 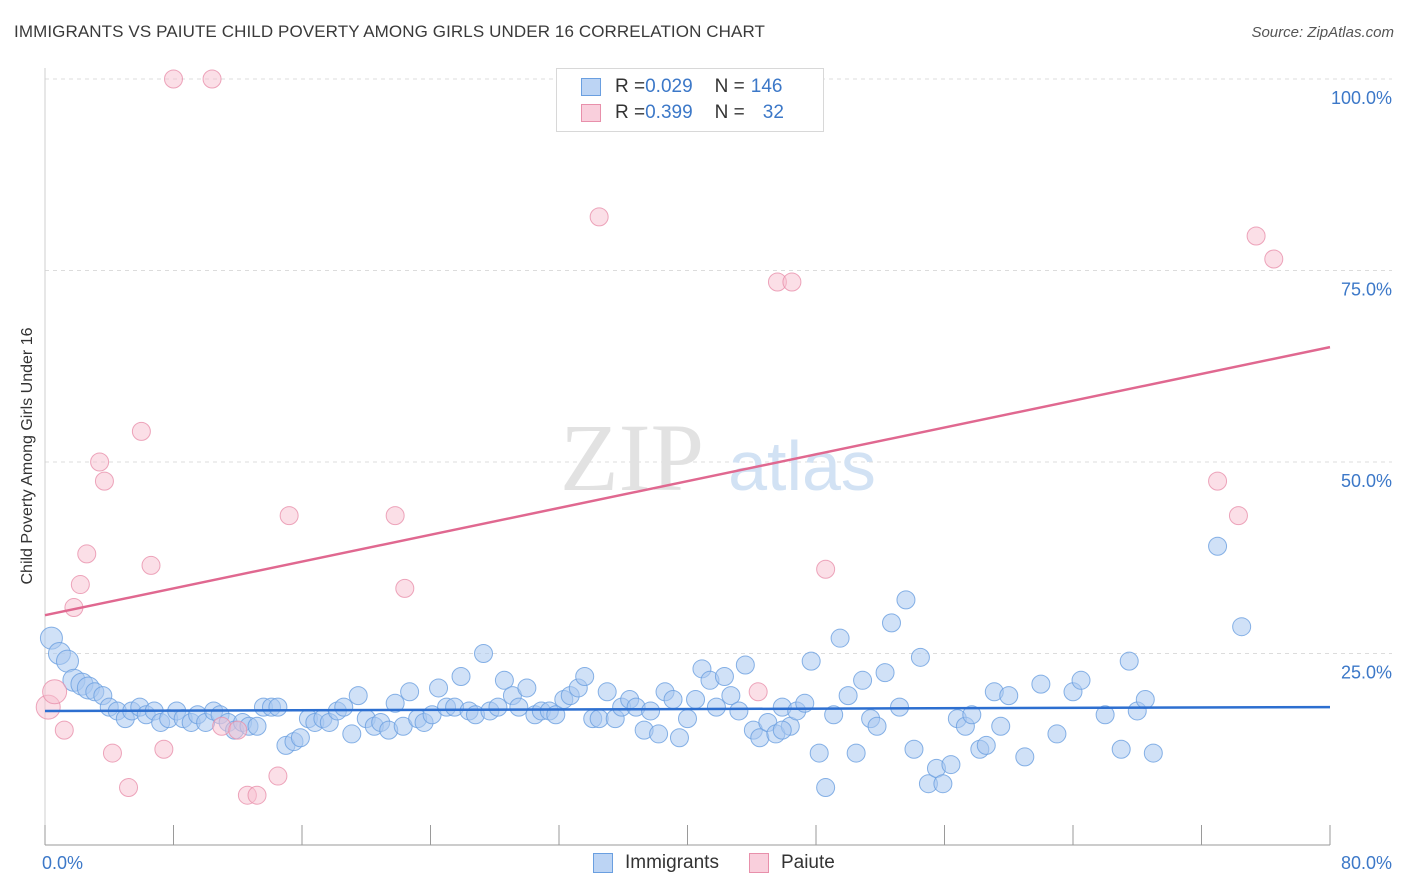 I want to click on y-tick-label: 50.0%, so click(x=1366, y=481).